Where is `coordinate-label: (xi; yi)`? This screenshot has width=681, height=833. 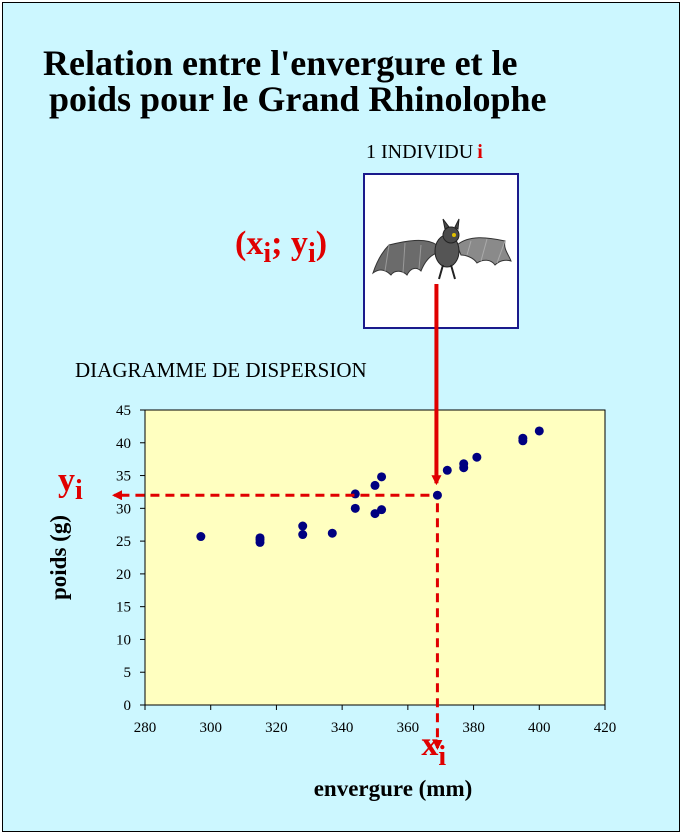 coordinate-label: (xi; yi) is located at coordinates (281, 247).